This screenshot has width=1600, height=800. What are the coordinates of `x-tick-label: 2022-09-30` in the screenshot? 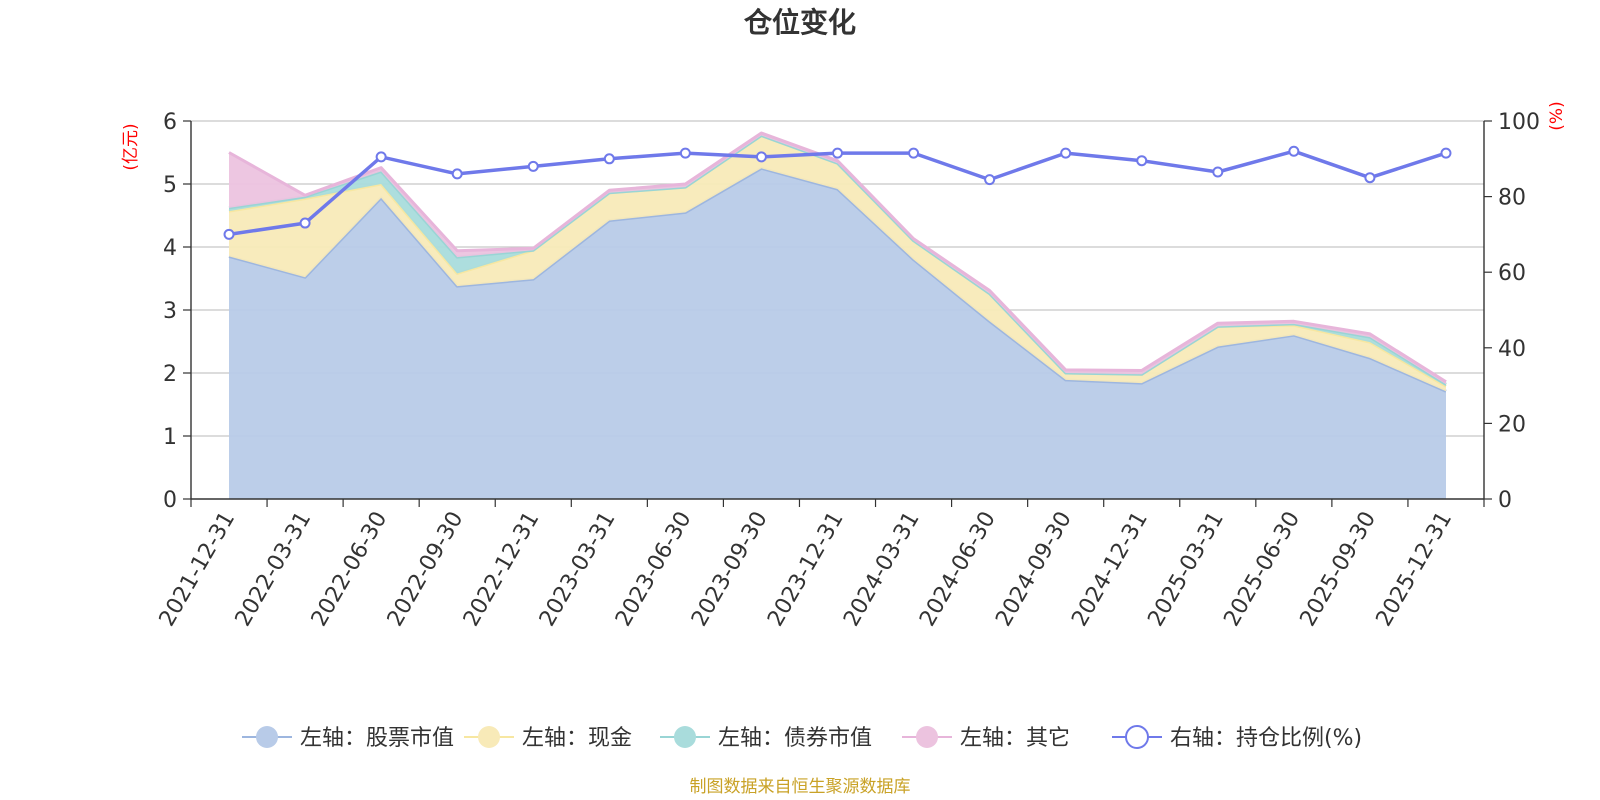 It's located at (426, 569).